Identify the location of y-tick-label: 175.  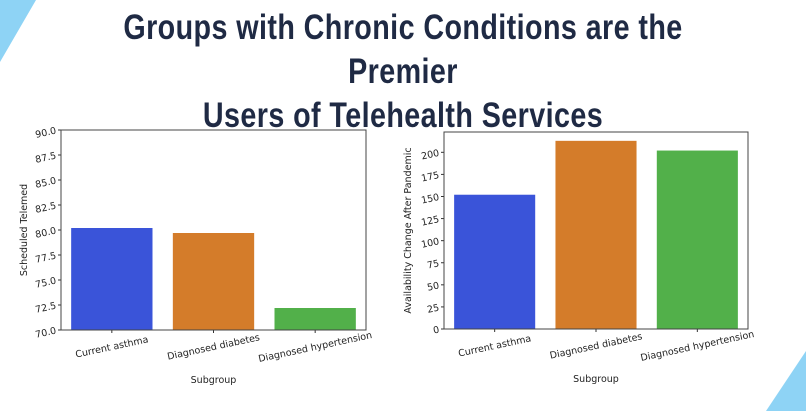
(430, 177).